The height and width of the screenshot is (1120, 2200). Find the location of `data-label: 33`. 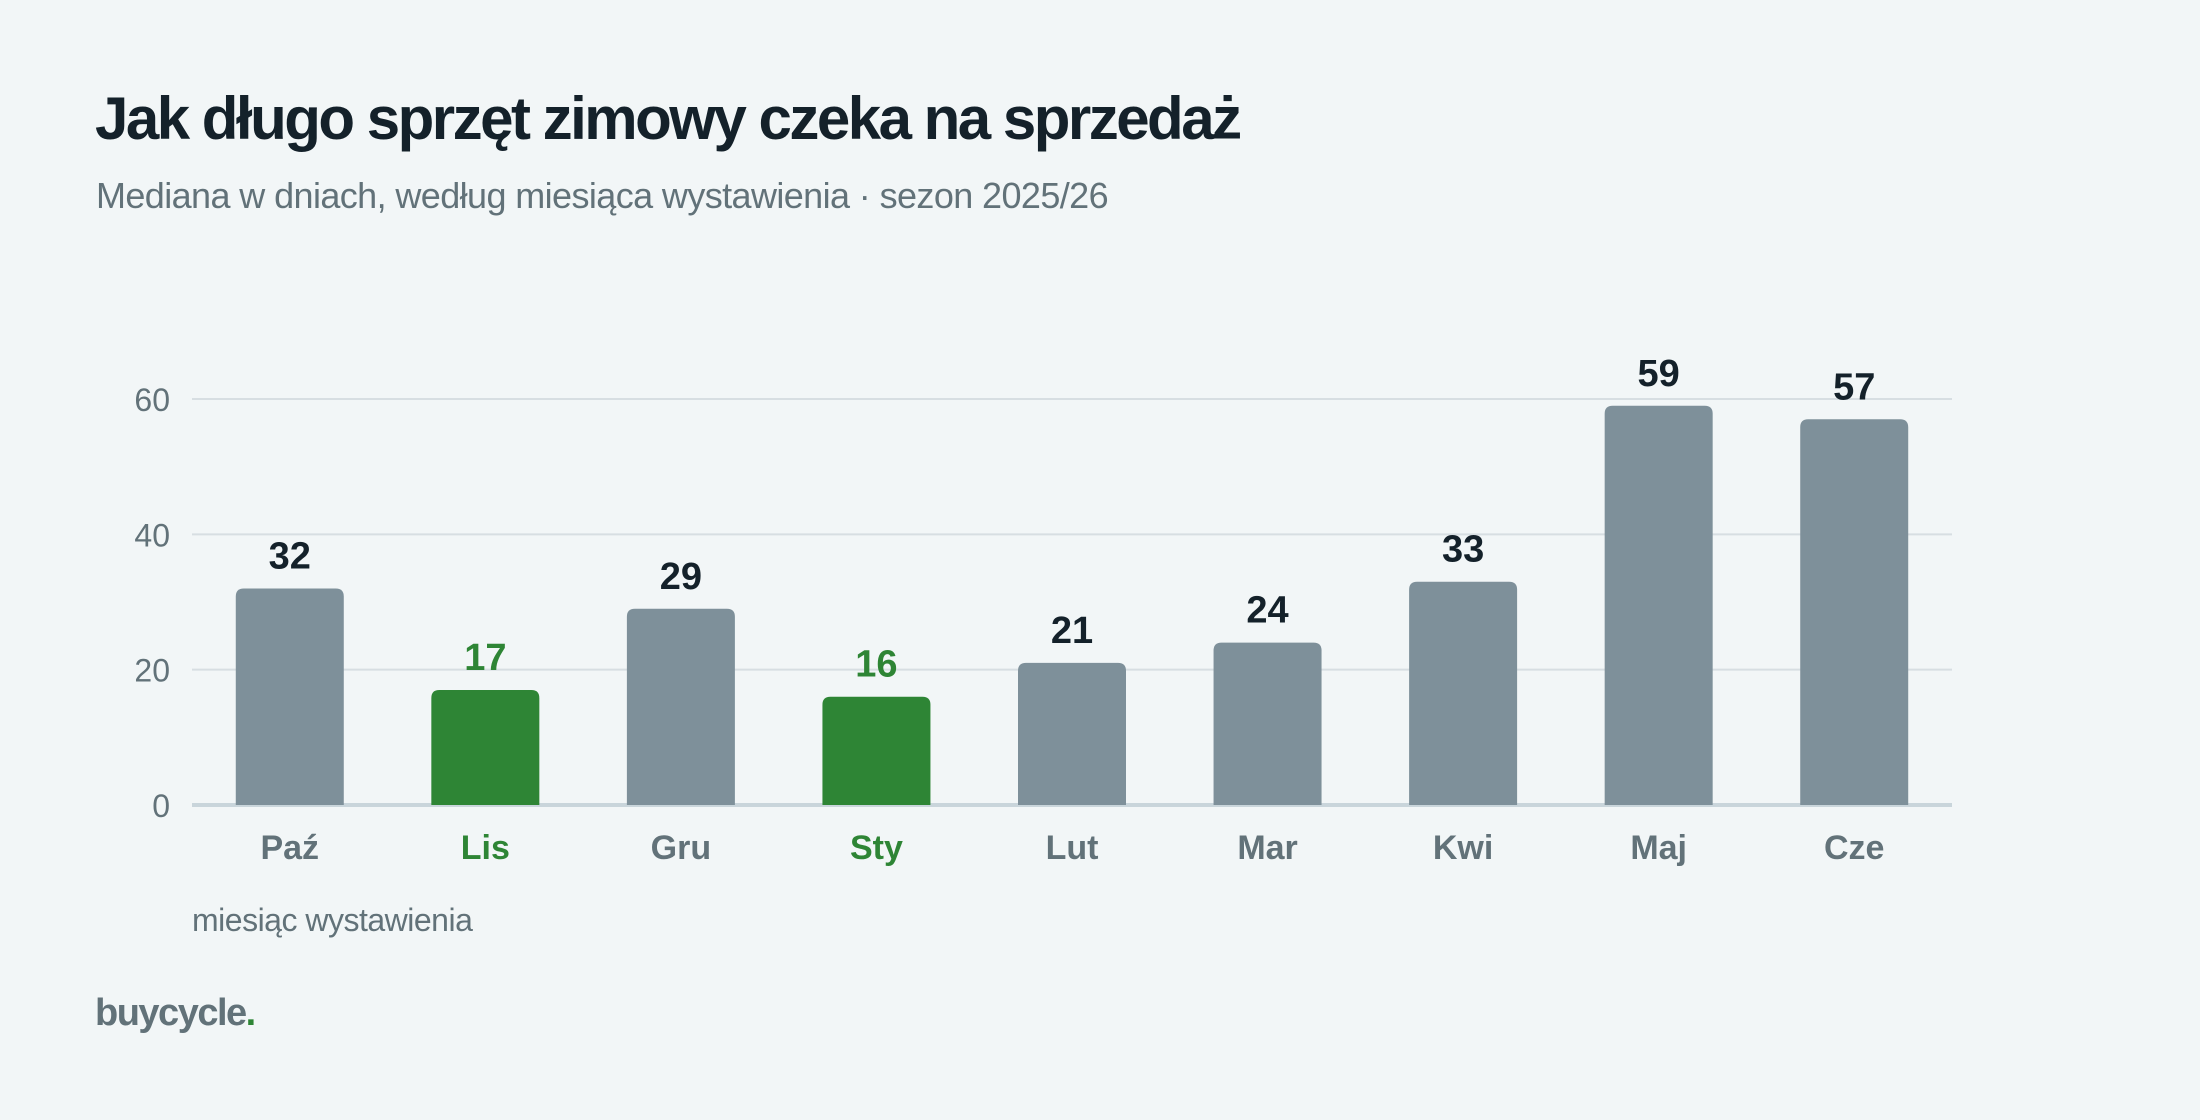

data-label: 33 is located at coordinates (1463, 550).